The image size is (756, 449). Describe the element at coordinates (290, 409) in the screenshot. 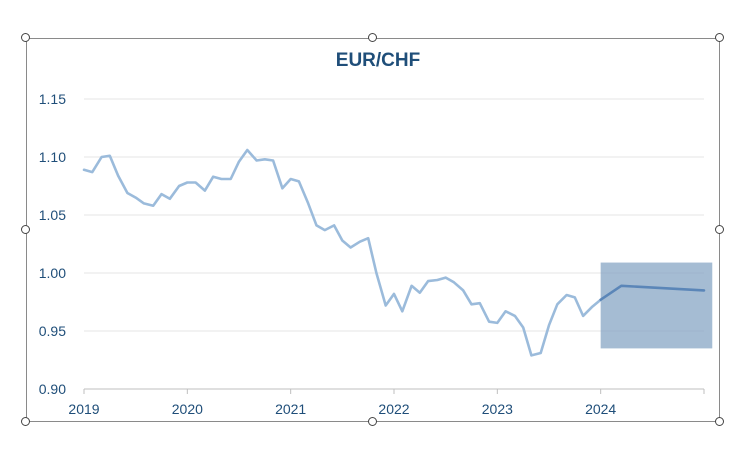

I see `x-tick-label: 2021` at that location.